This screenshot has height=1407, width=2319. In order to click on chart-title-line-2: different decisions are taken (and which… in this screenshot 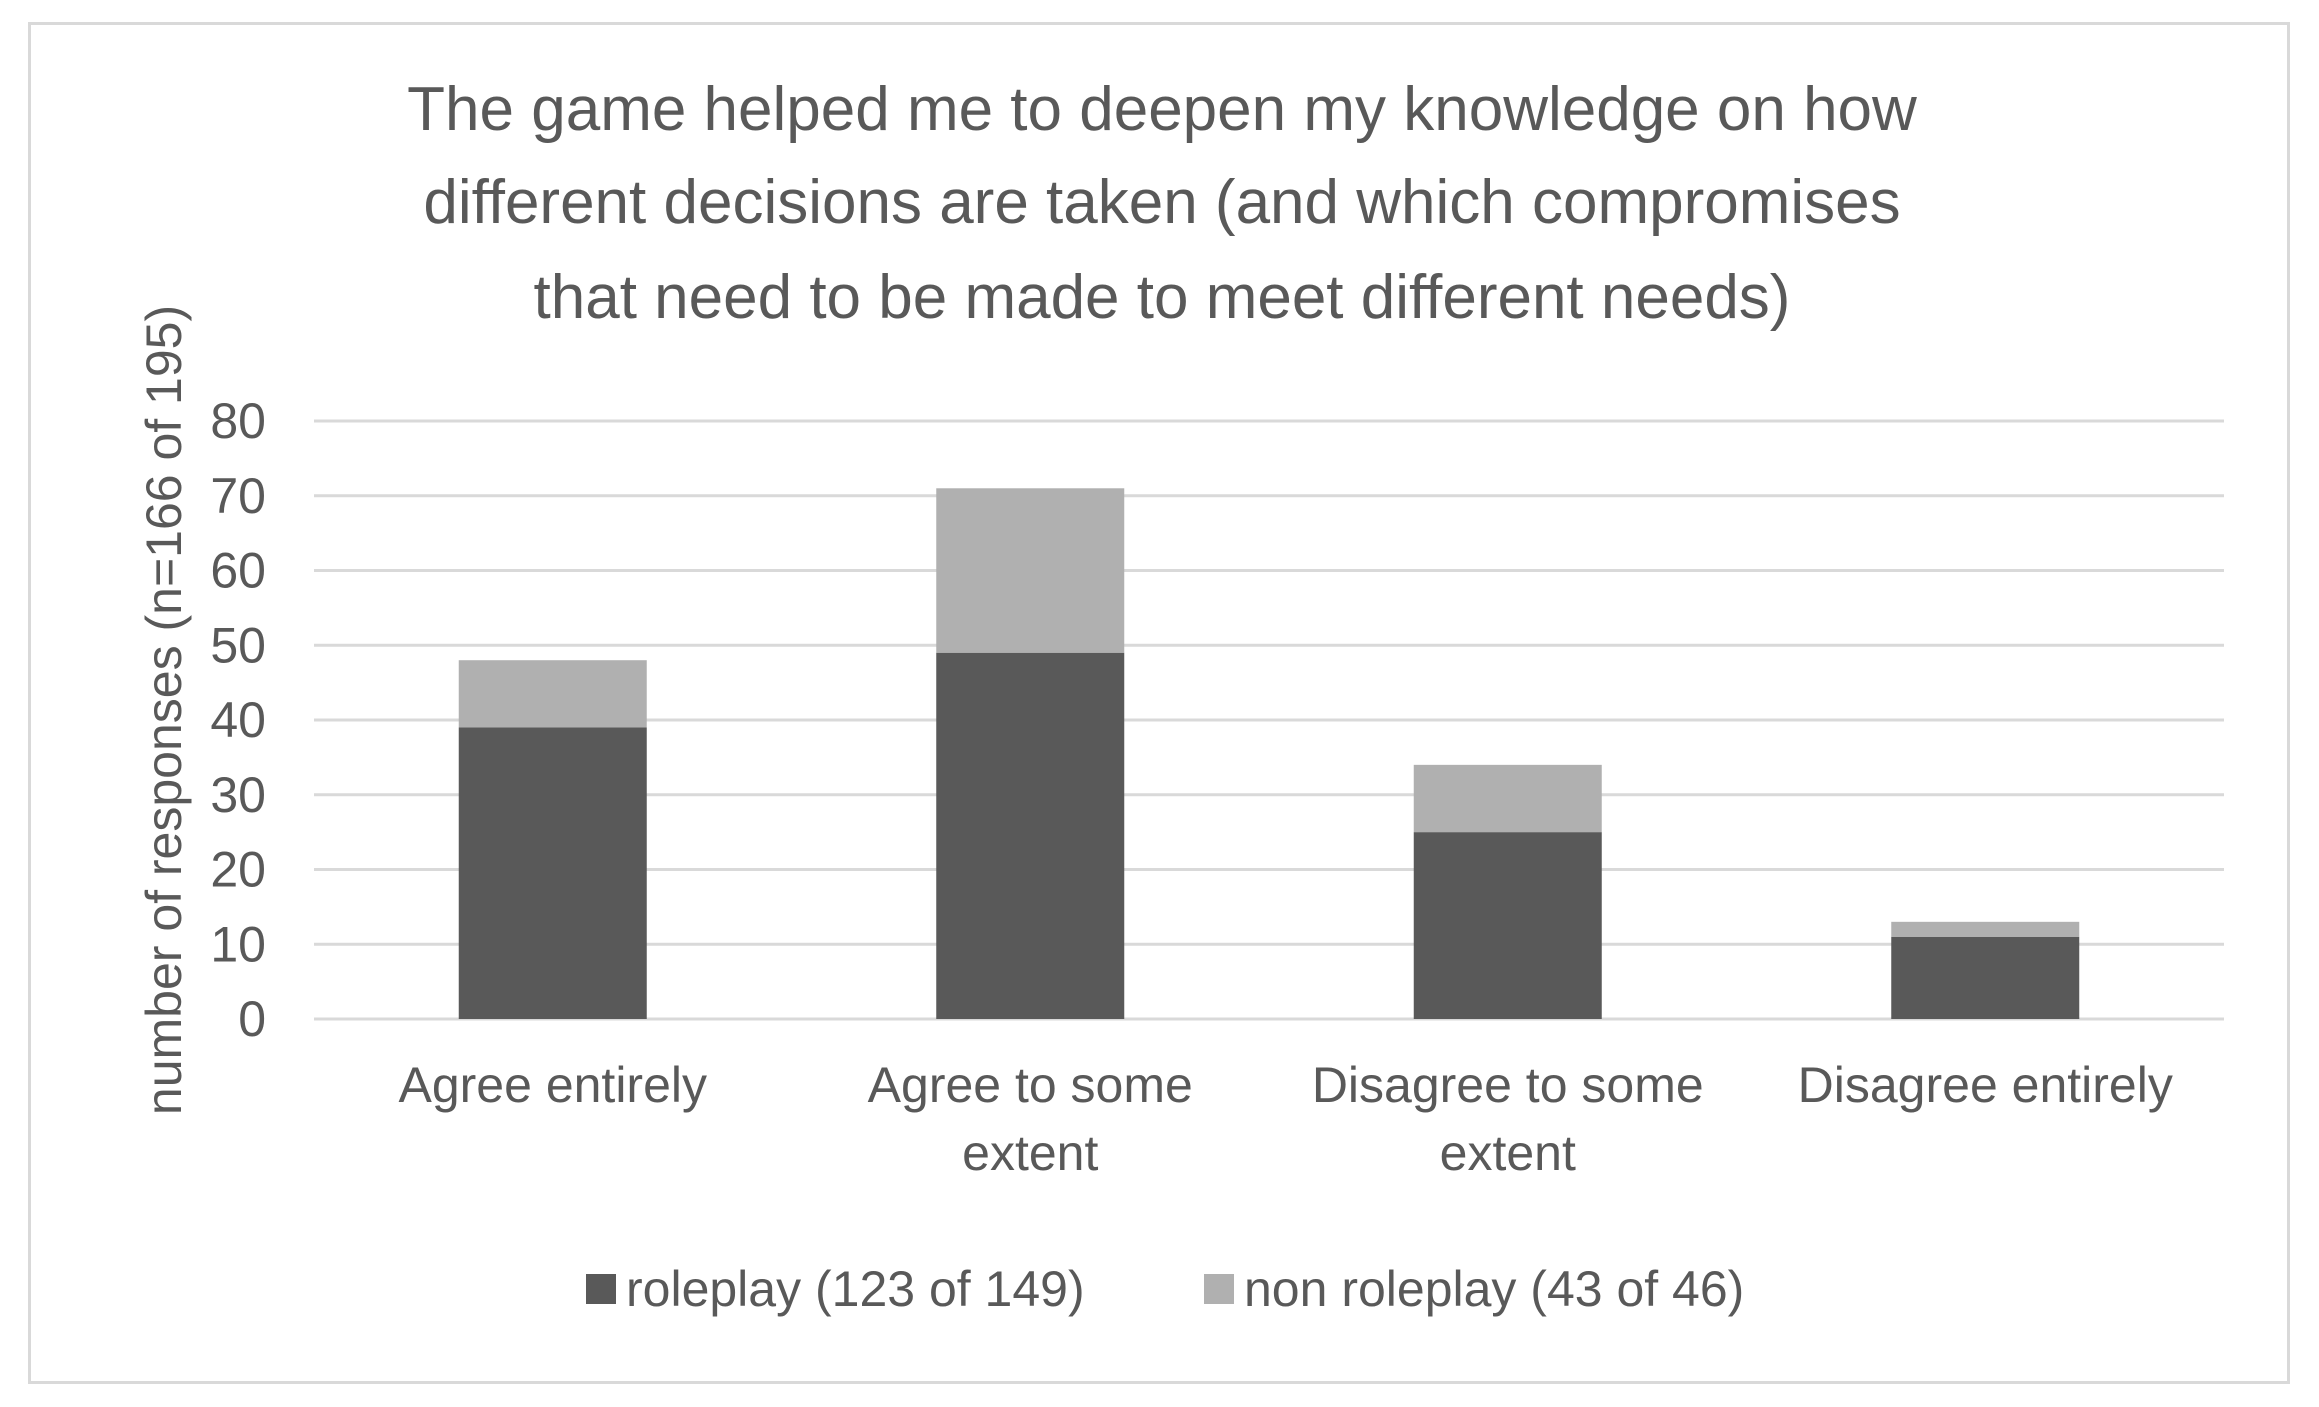, I will do `click(1161, 202)`.